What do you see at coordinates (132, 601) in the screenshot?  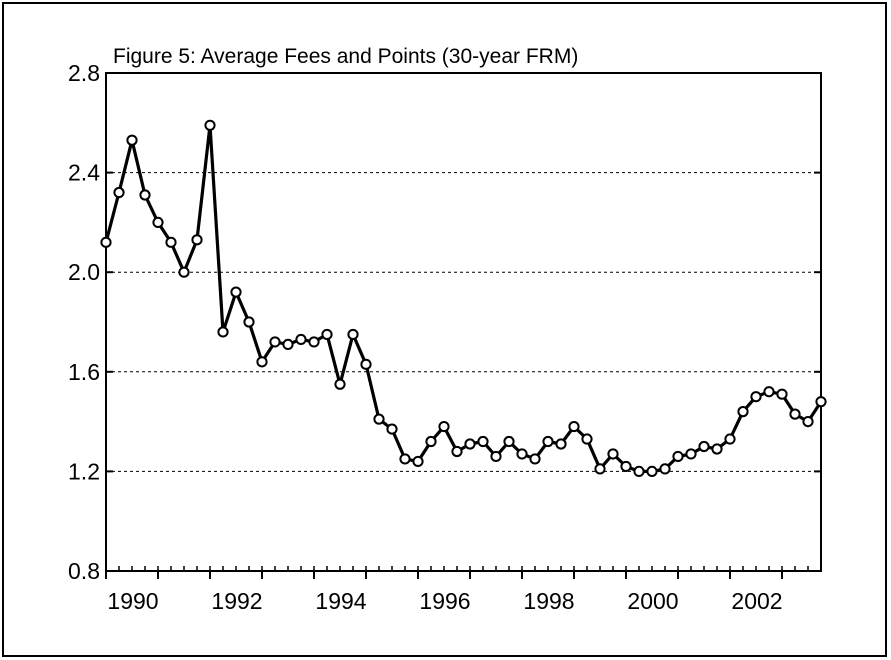 I see `x-tick-label: 1990` at bounding box center [132, 601].